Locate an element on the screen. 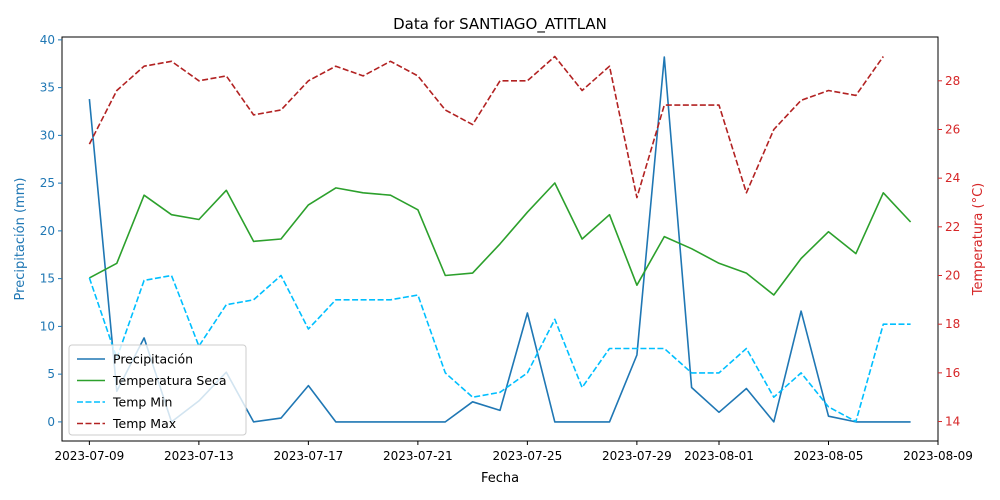 Image resolution: width=1000 pixels, height=500 pixels. x-tick-label: 2023-08-05 is located at coordinates (829, 456).